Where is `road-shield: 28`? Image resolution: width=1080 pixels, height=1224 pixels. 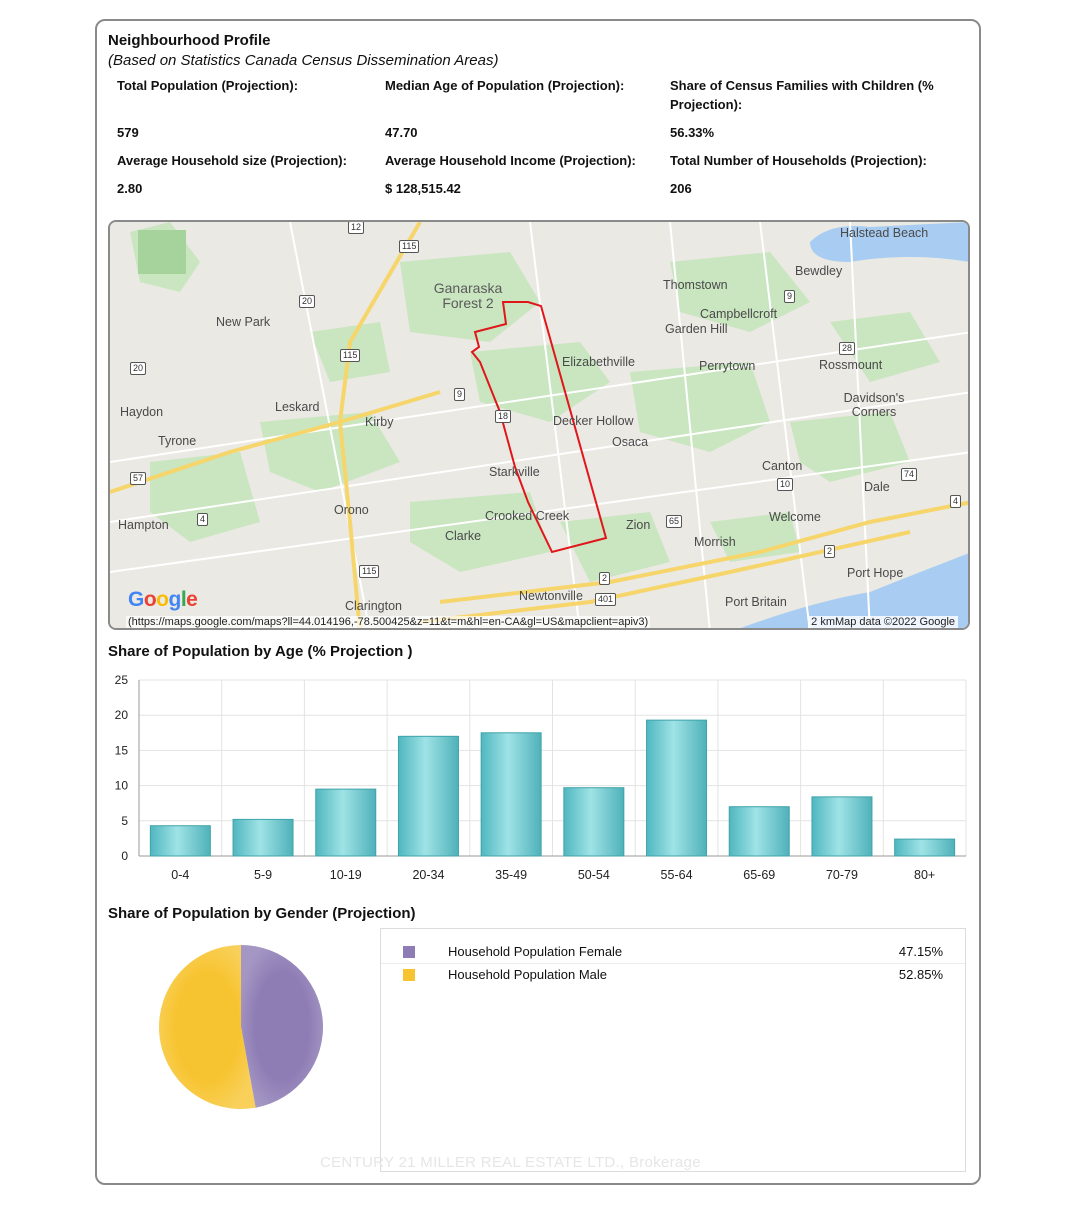 road-shield: 28 is located at coordinates (847, 348).